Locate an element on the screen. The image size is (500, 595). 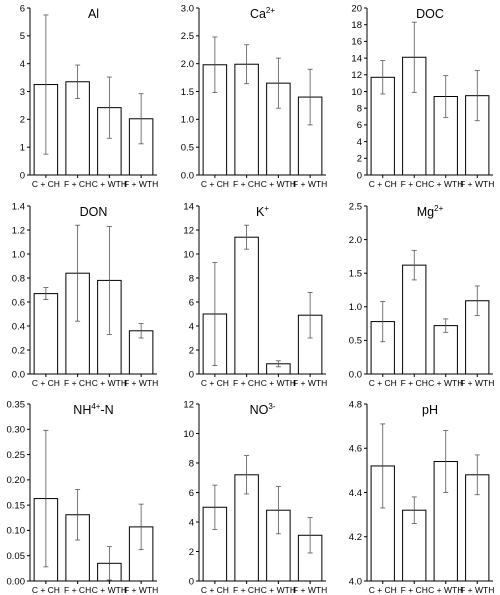
y-tick-label: 4.2 is located at coordinates (355, 537).